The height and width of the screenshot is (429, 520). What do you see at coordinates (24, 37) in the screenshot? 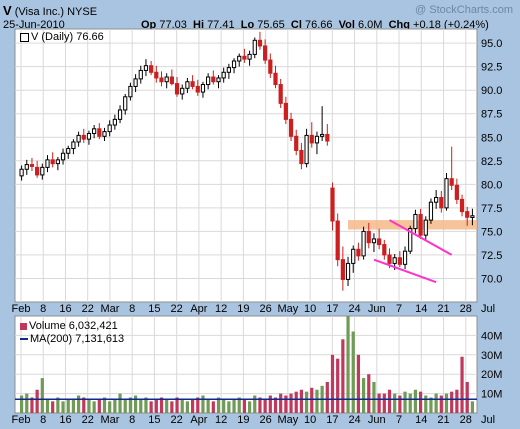
I see `price-legend-icon` at bounding box center [24, 37].